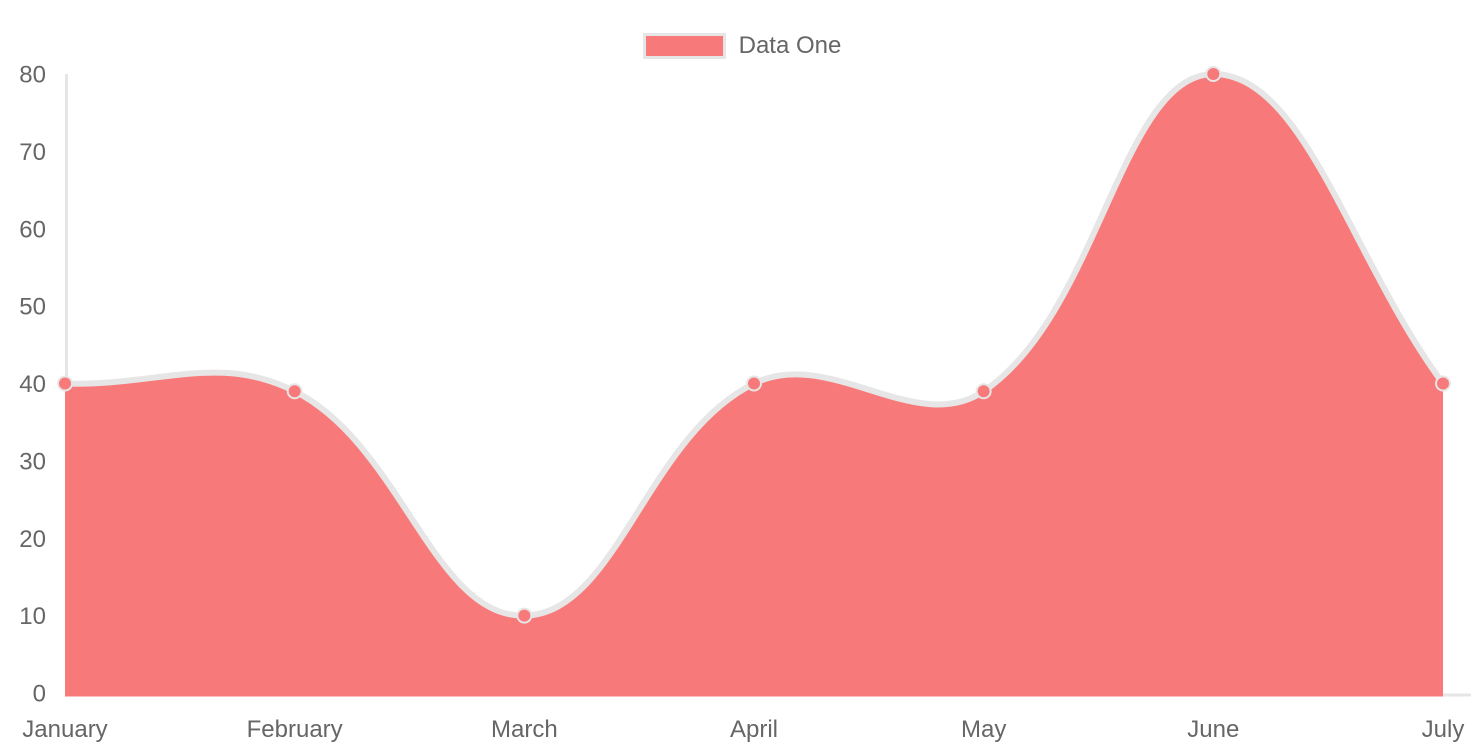 This screenshot has width=1484, height=756. What do you see at coordinates (983, 729) in the screenshot?
I see `x-tick-label-may: May` at bounding box center [983, 729].